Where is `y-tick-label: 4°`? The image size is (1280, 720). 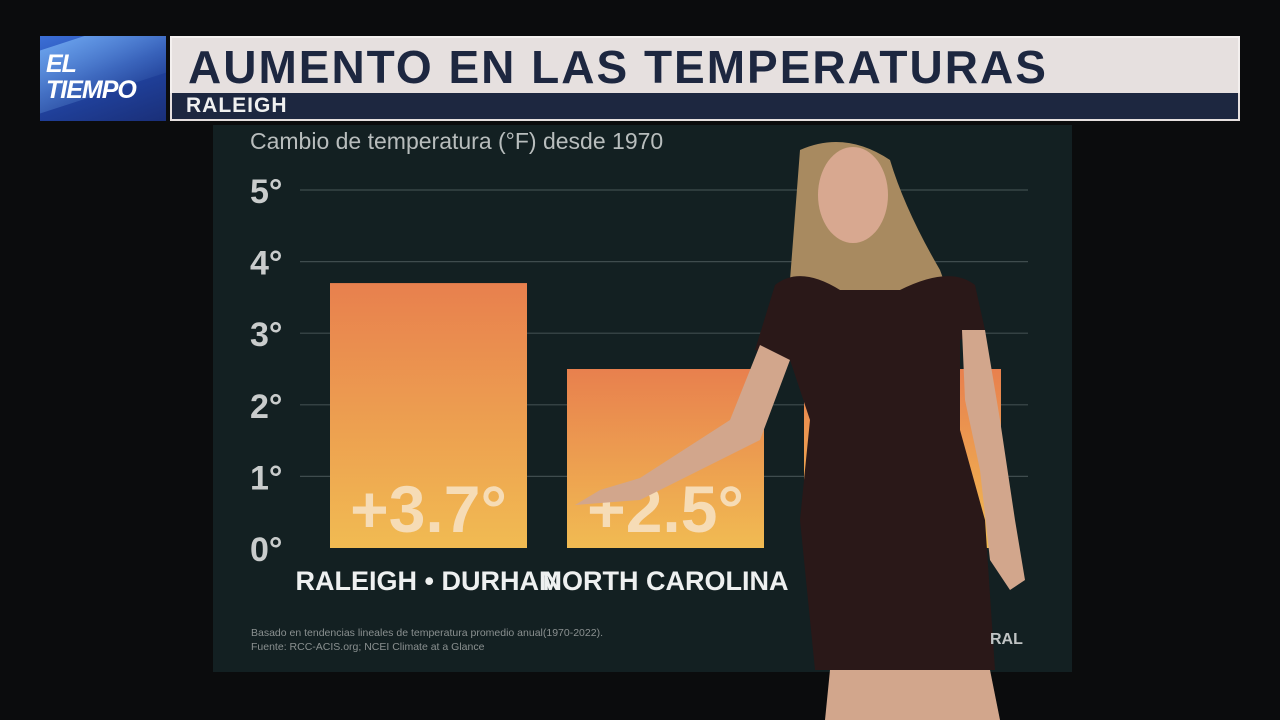
y-tick-label: 4° is located at coordinates (266, 264).